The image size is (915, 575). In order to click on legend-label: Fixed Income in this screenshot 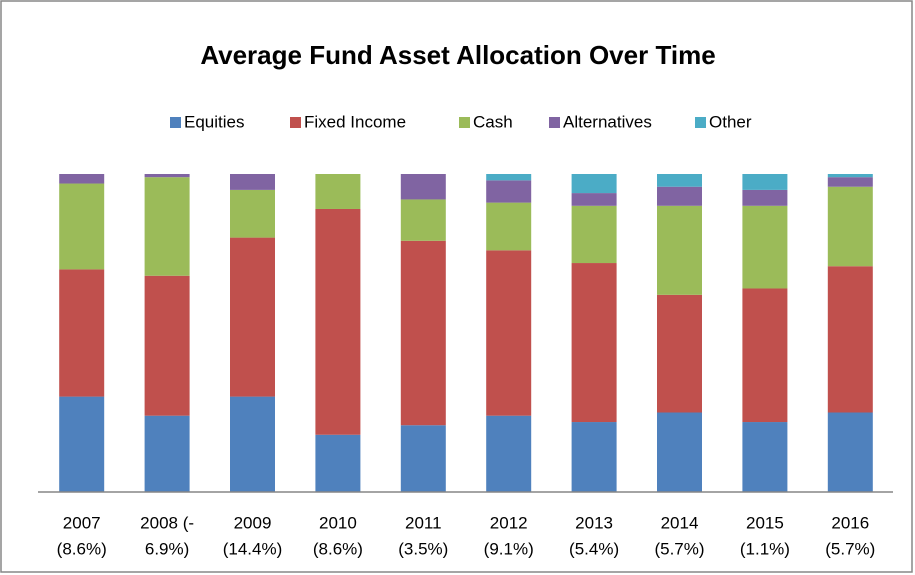, I will do `click(355, 121)`.